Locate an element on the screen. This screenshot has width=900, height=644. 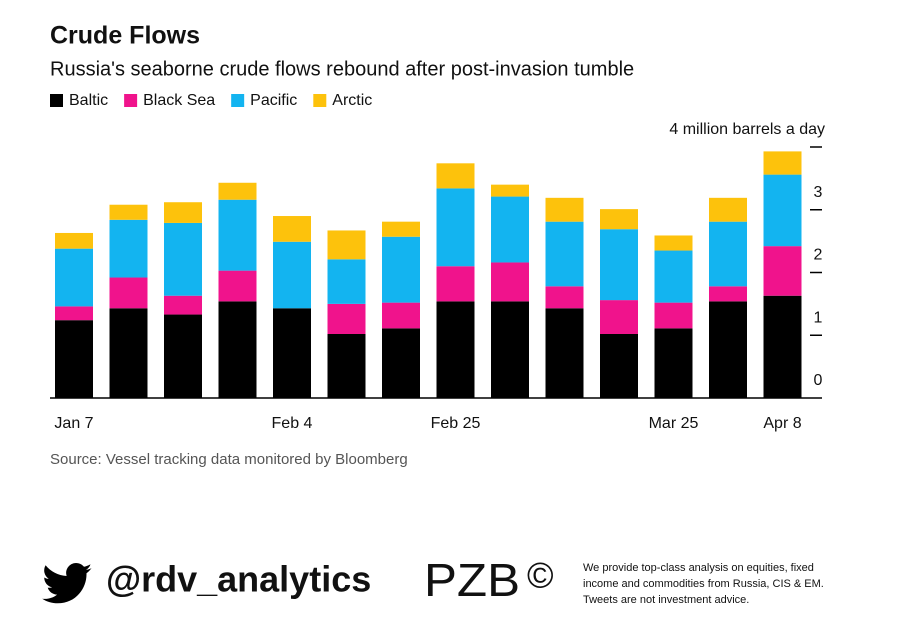
x-tick-label: Mar 25 is located at coordinates (674, 423).